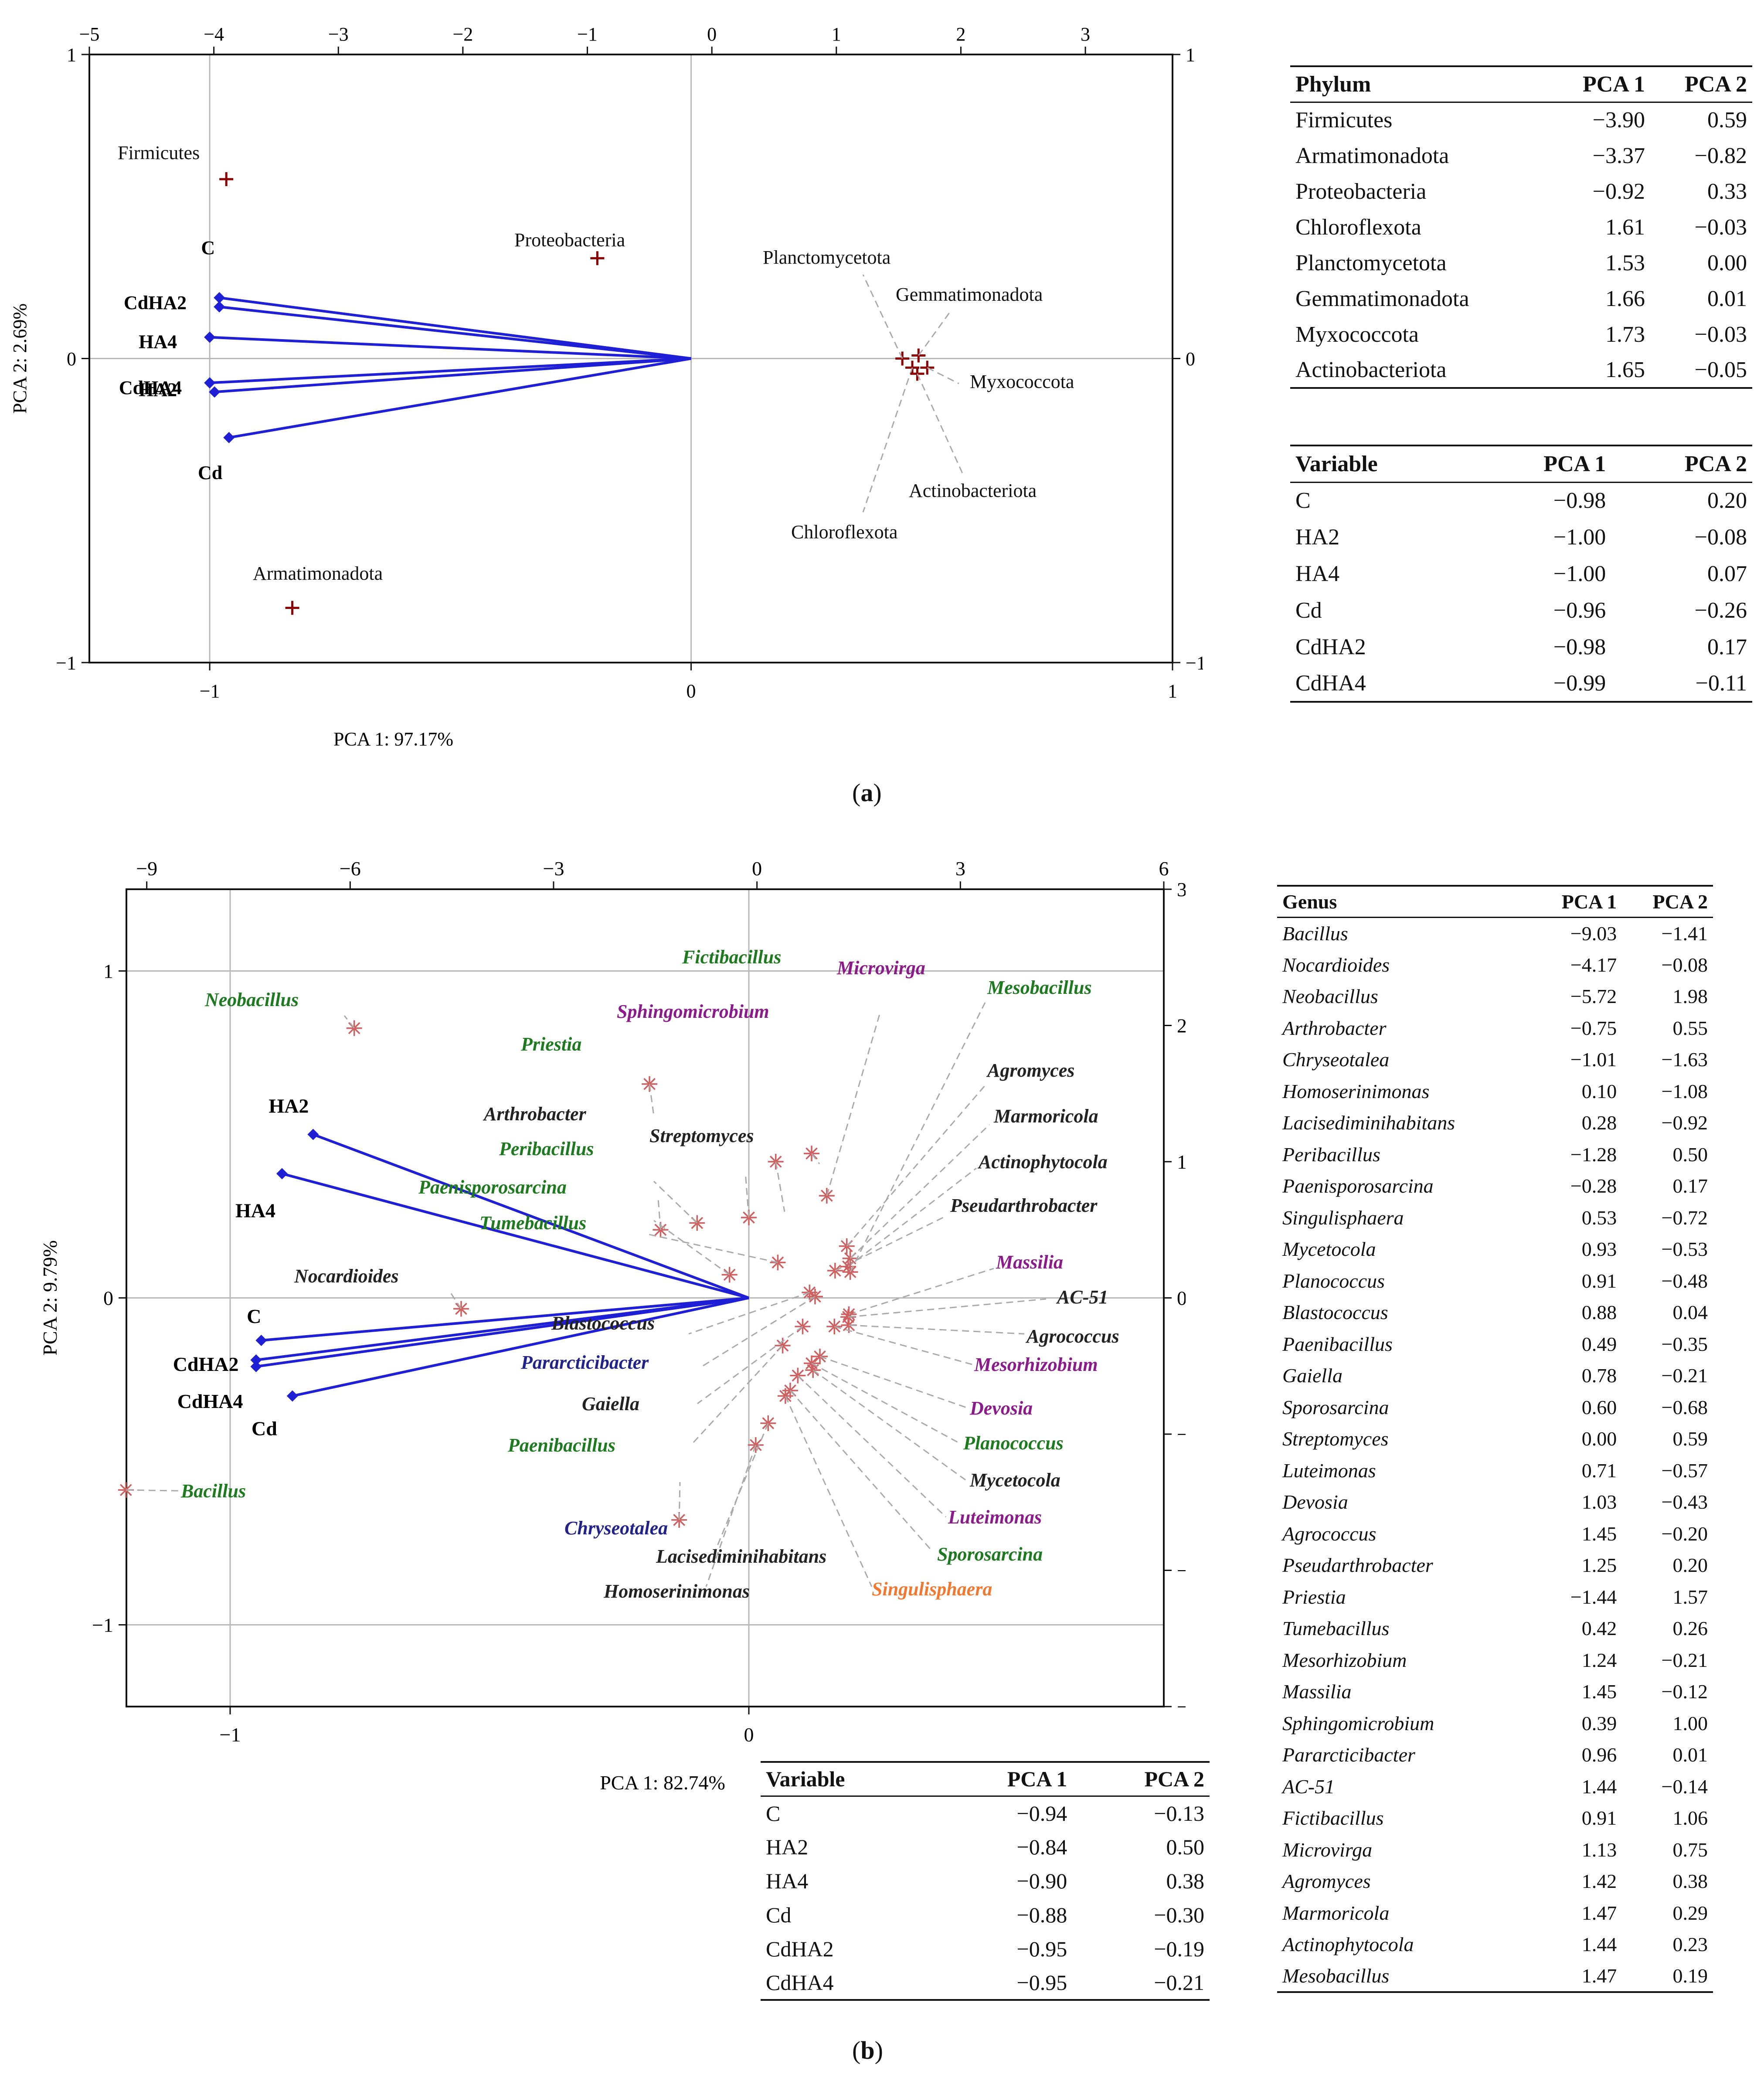  I want to click on table-header: Variable, so click(806, 1779).